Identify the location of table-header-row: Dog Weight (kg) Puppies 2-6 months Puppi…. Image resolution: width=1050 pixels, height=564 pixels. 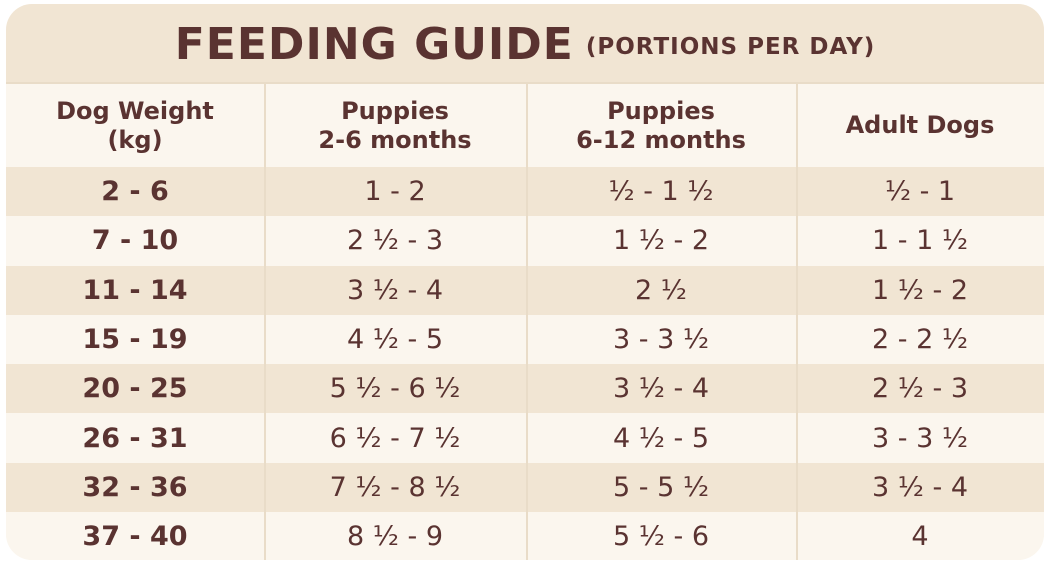
(525, 125).